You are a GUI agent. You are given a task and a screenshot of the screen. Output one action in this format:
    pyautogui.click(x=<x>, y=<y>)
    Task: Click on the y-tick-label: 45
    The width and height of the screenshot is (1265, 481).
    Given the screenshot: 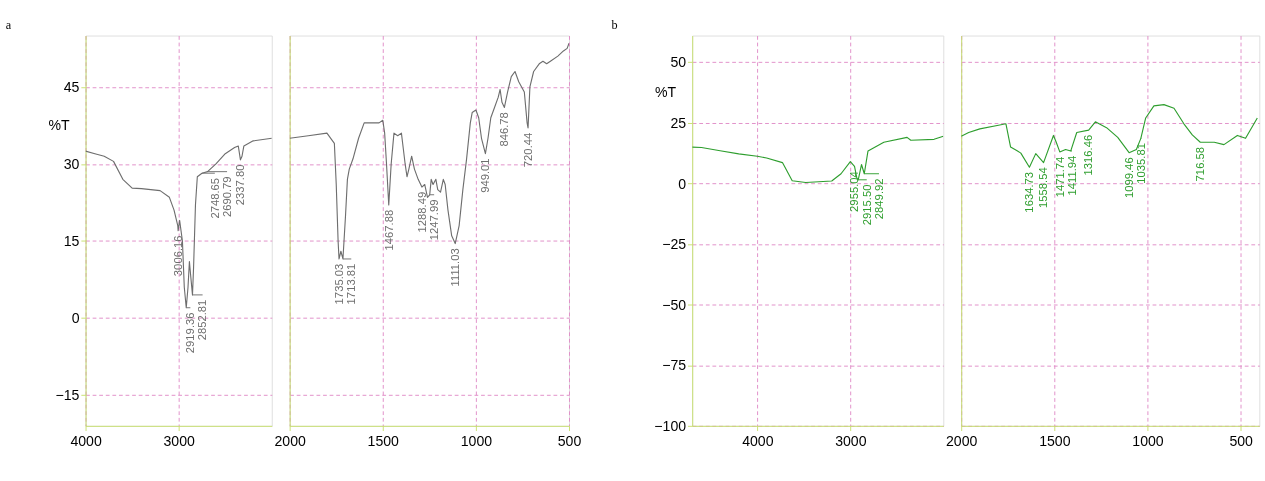 What is the action you would take?
    pyautogui.click(x=71, y=87)
    